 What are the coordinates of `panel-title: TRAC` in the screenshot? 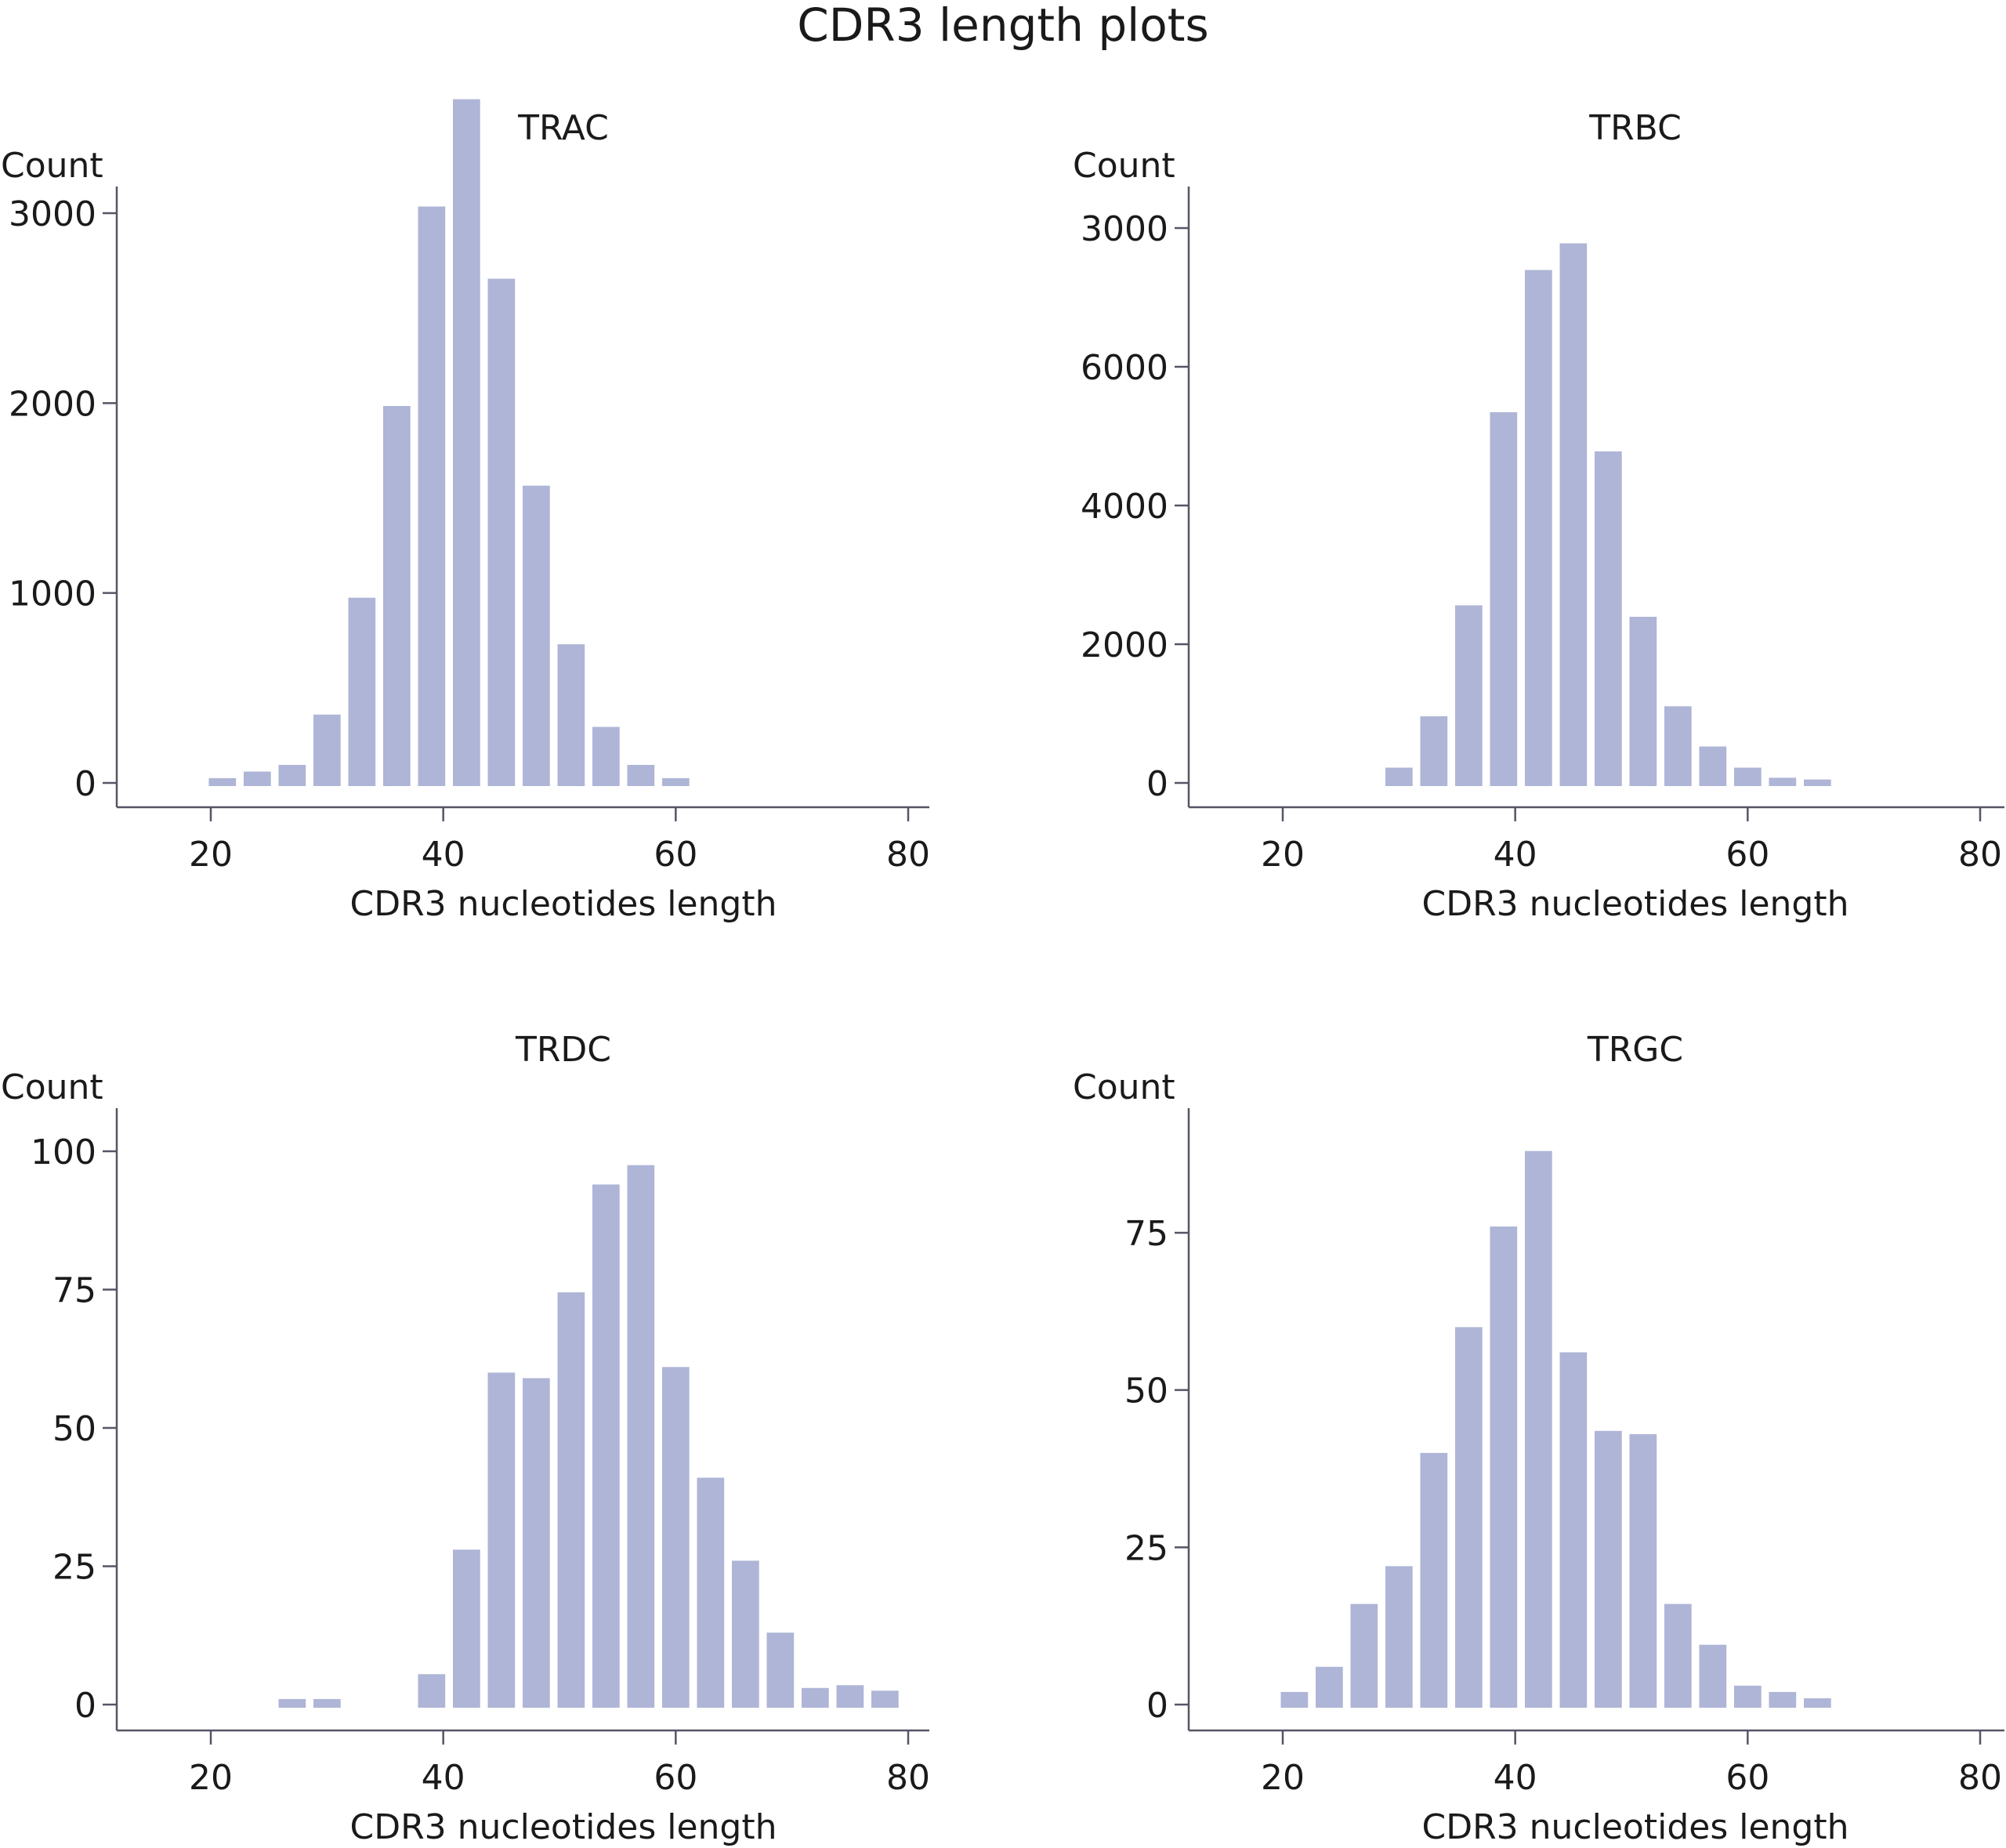 It's located at (563, 128).